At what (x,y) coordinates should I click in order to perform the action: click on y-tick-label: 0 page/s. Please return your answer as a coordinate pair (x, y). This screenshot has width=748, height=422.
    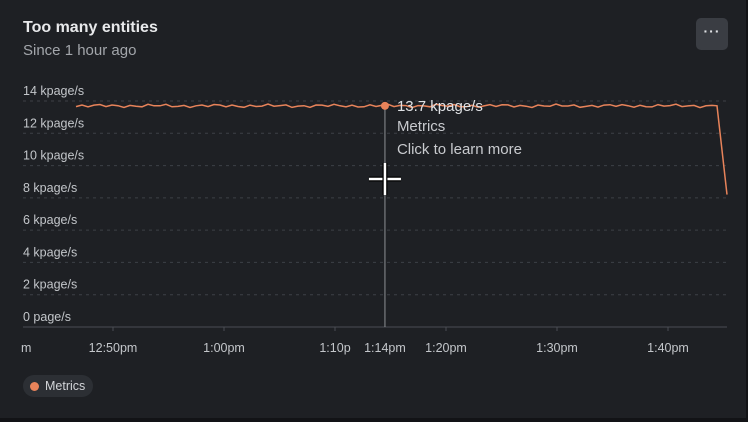
    Looking at the image, I should click on (47, 317).